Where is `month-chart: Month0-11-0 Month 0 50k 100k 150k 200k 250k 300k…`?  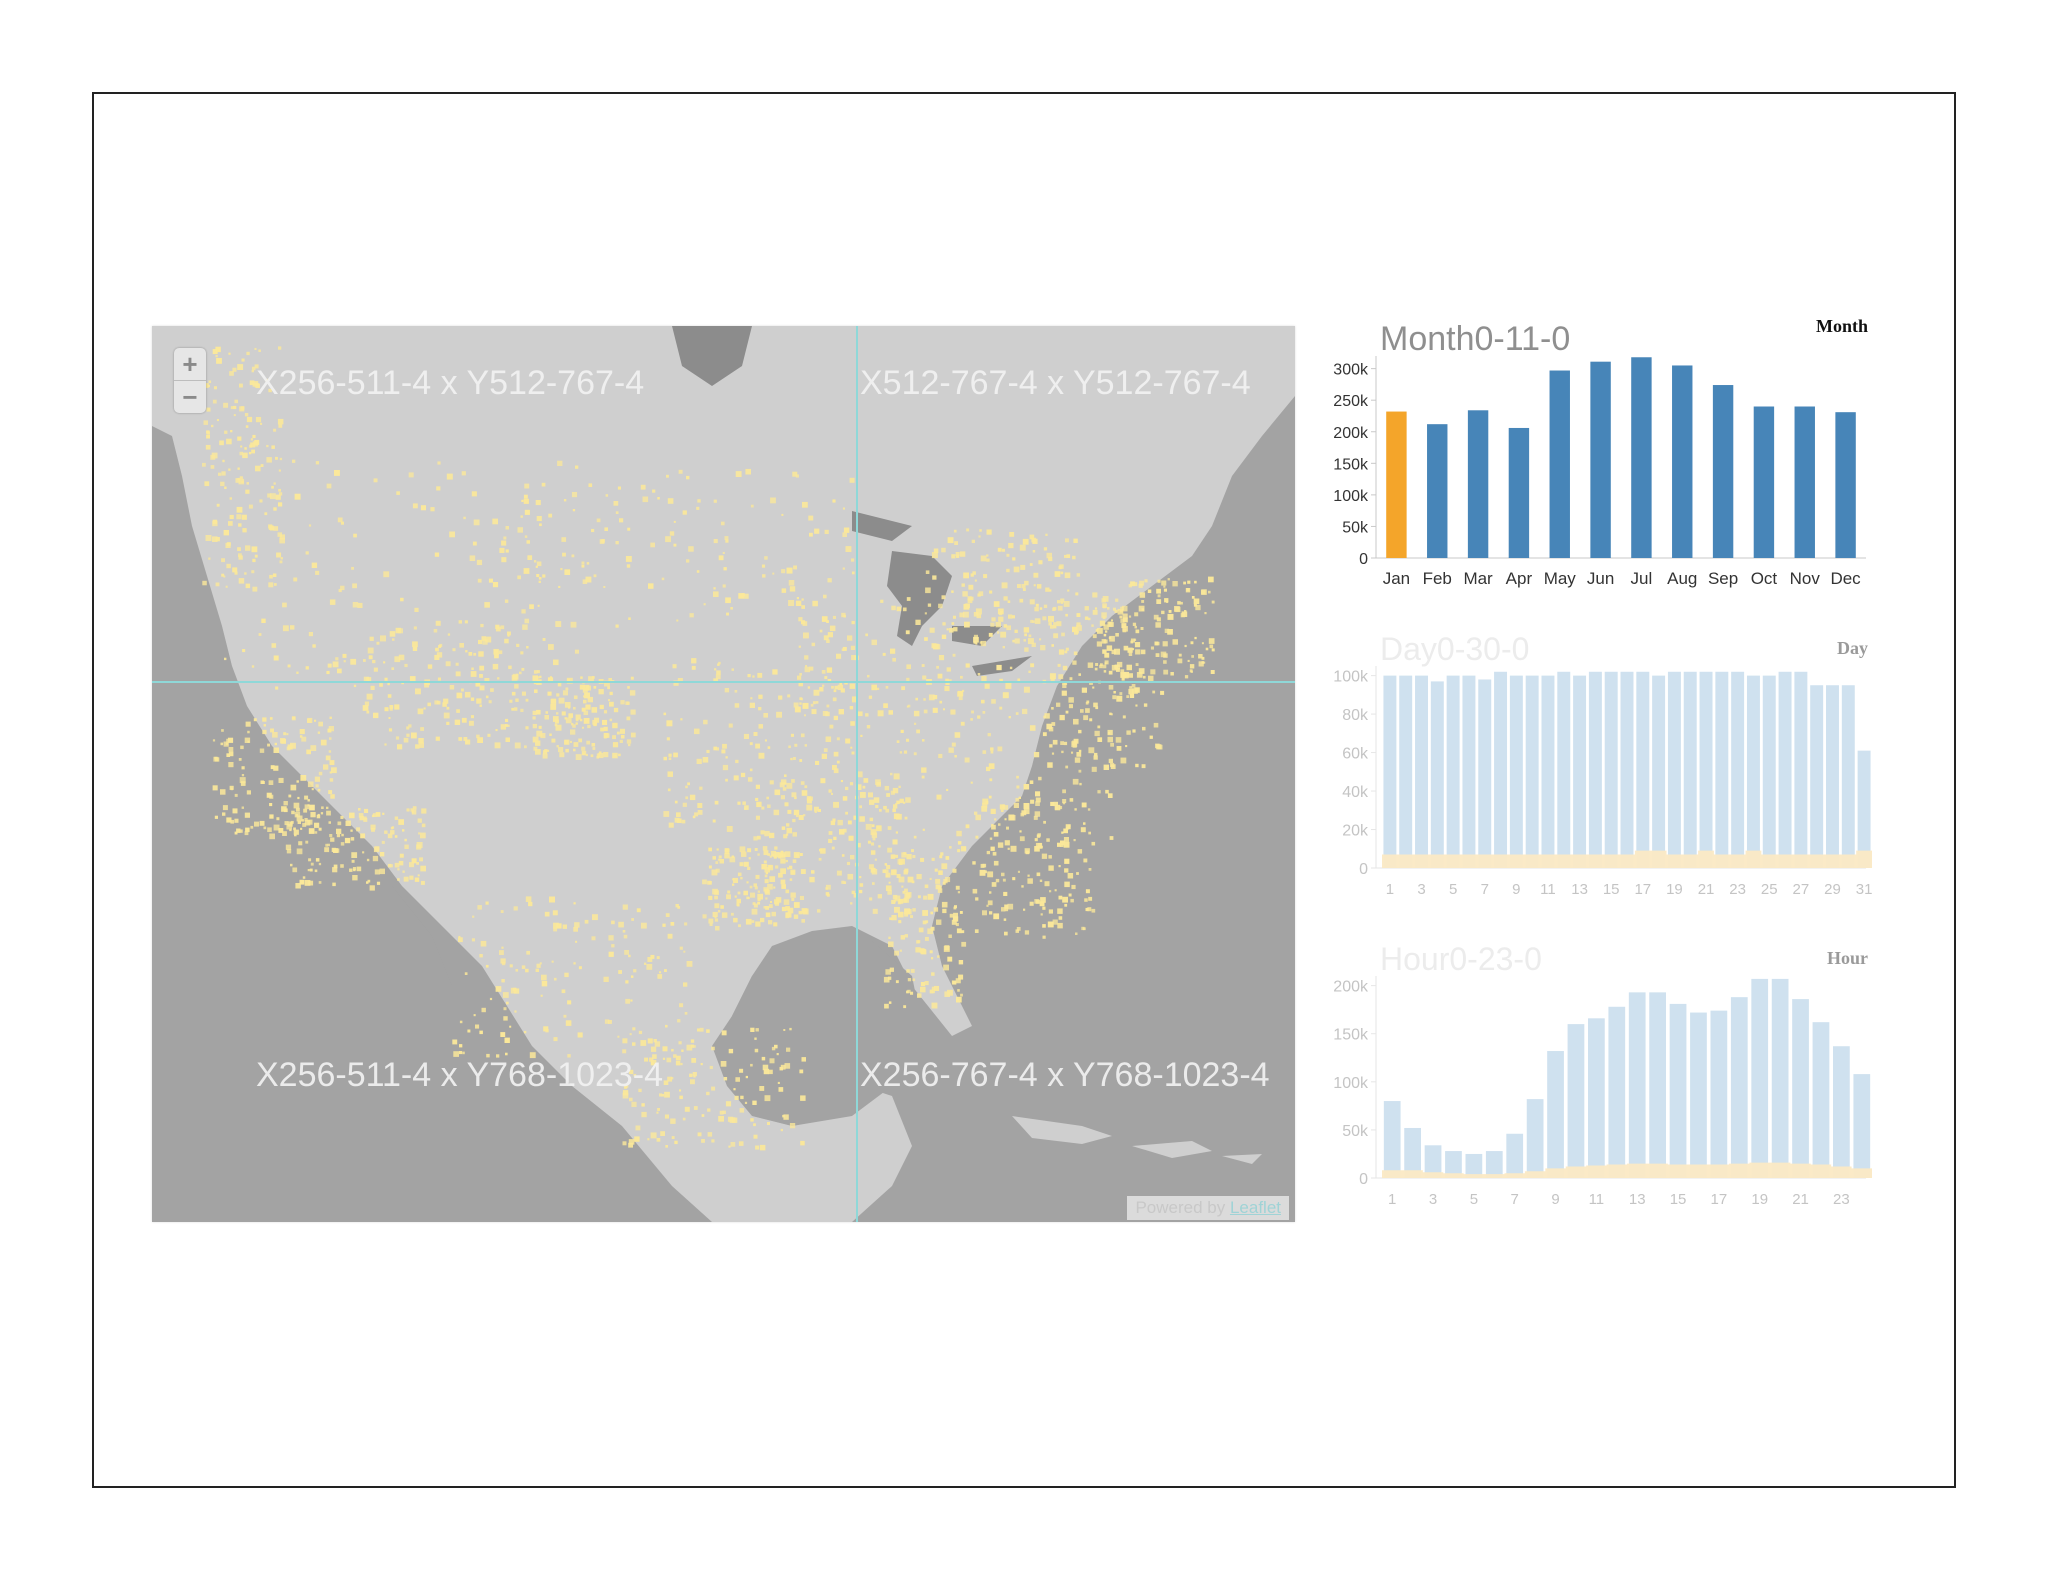 month-chart: Month0-11-0 Month 0 50k 100k 150k 200k 250k 300k… is located at coordinates (1598, 461).